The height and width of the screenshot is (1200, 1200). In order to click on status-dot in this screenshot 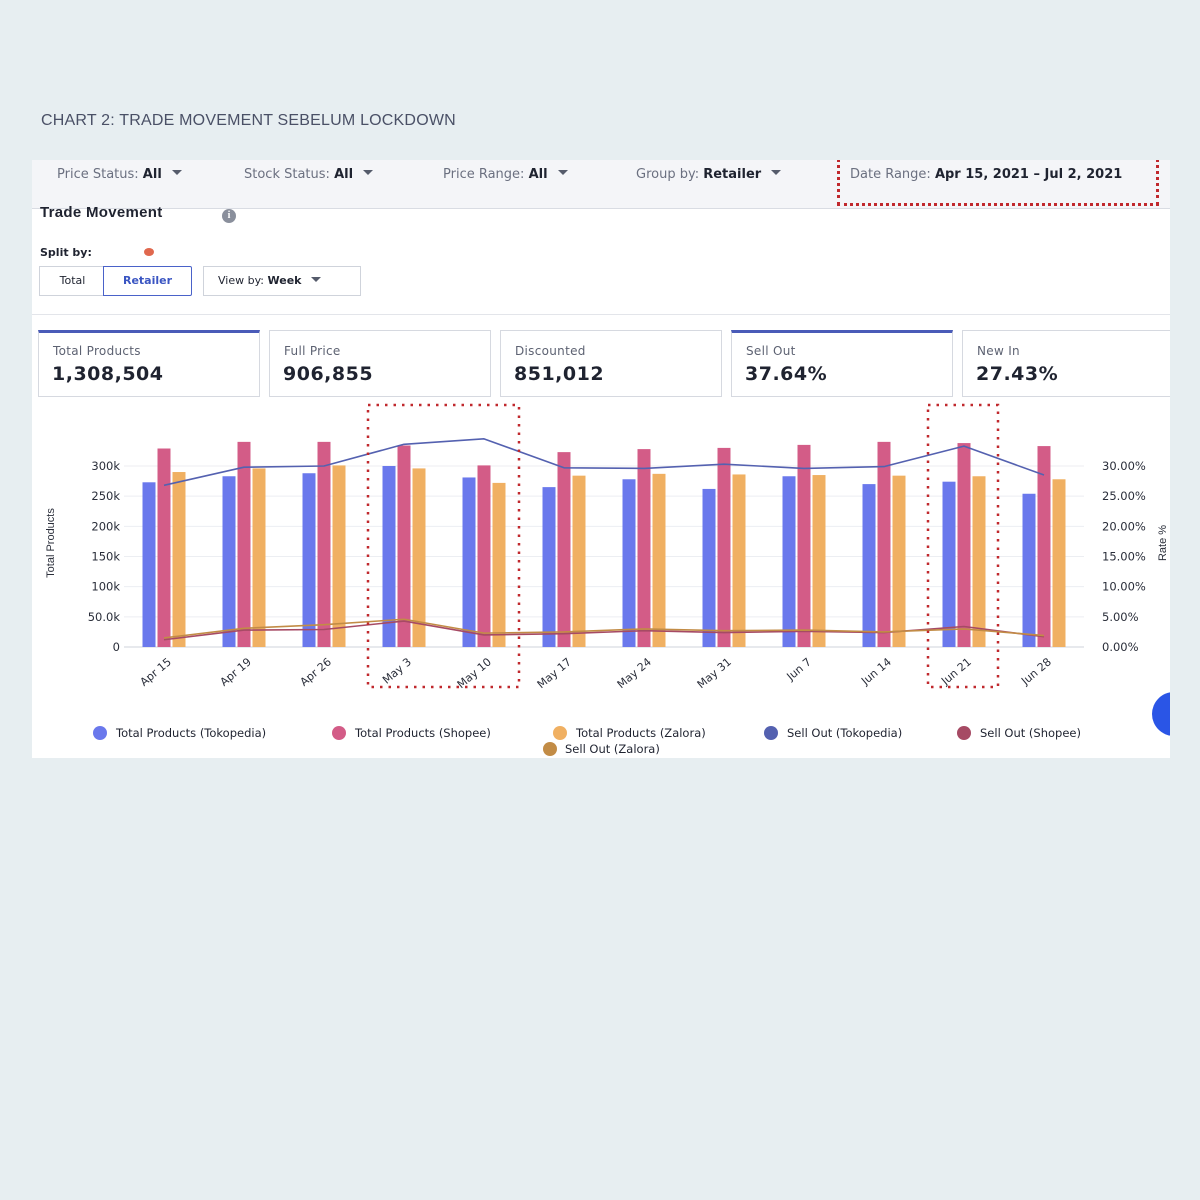, I will do `click(149, 252)`.